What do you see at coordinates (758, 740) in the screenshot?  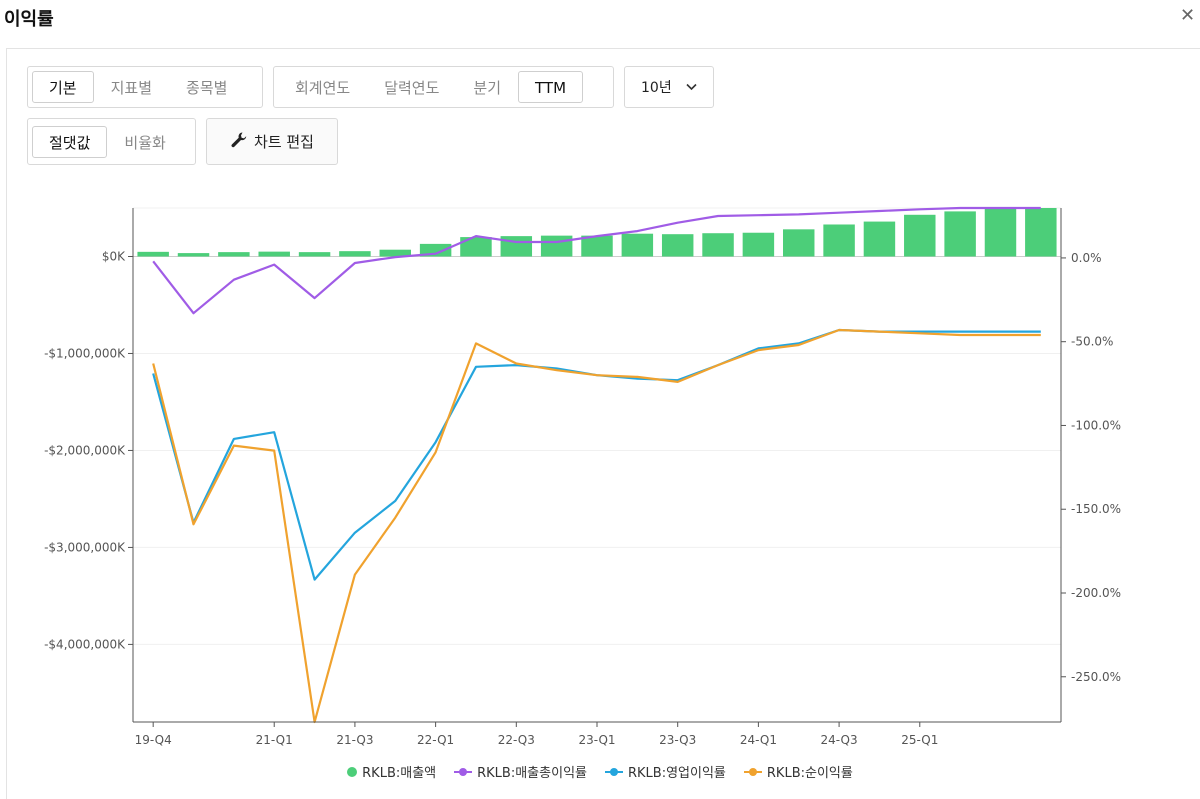 I see `x-tick-label: 24-Q1` at bounding box center [758, 740].